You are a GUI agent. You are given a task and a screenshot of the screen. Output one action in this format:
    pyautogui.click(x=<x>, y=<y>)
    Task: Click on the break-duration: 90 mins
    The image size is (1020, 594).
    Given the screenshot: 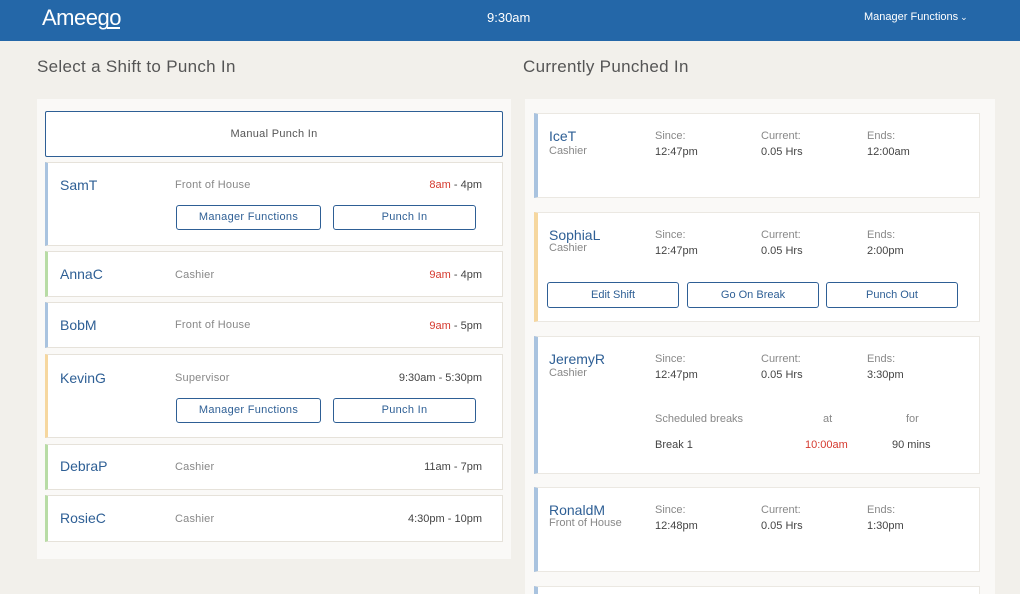 What is the action you would take?
    pyautogui.click(x=911, y=445)
    